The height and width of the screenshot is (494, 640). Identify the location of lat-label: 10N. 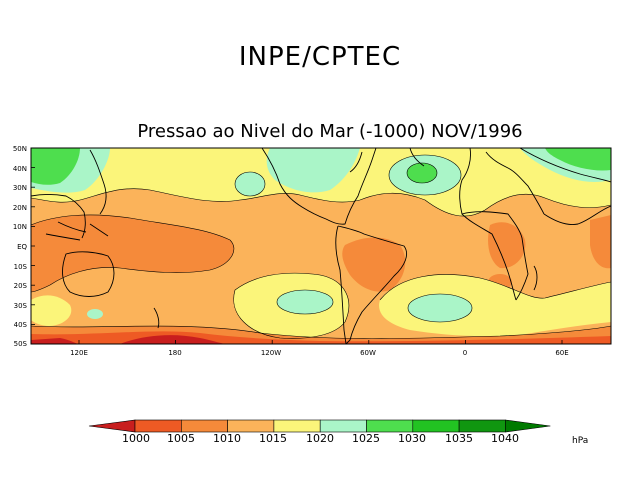
(20, 227).